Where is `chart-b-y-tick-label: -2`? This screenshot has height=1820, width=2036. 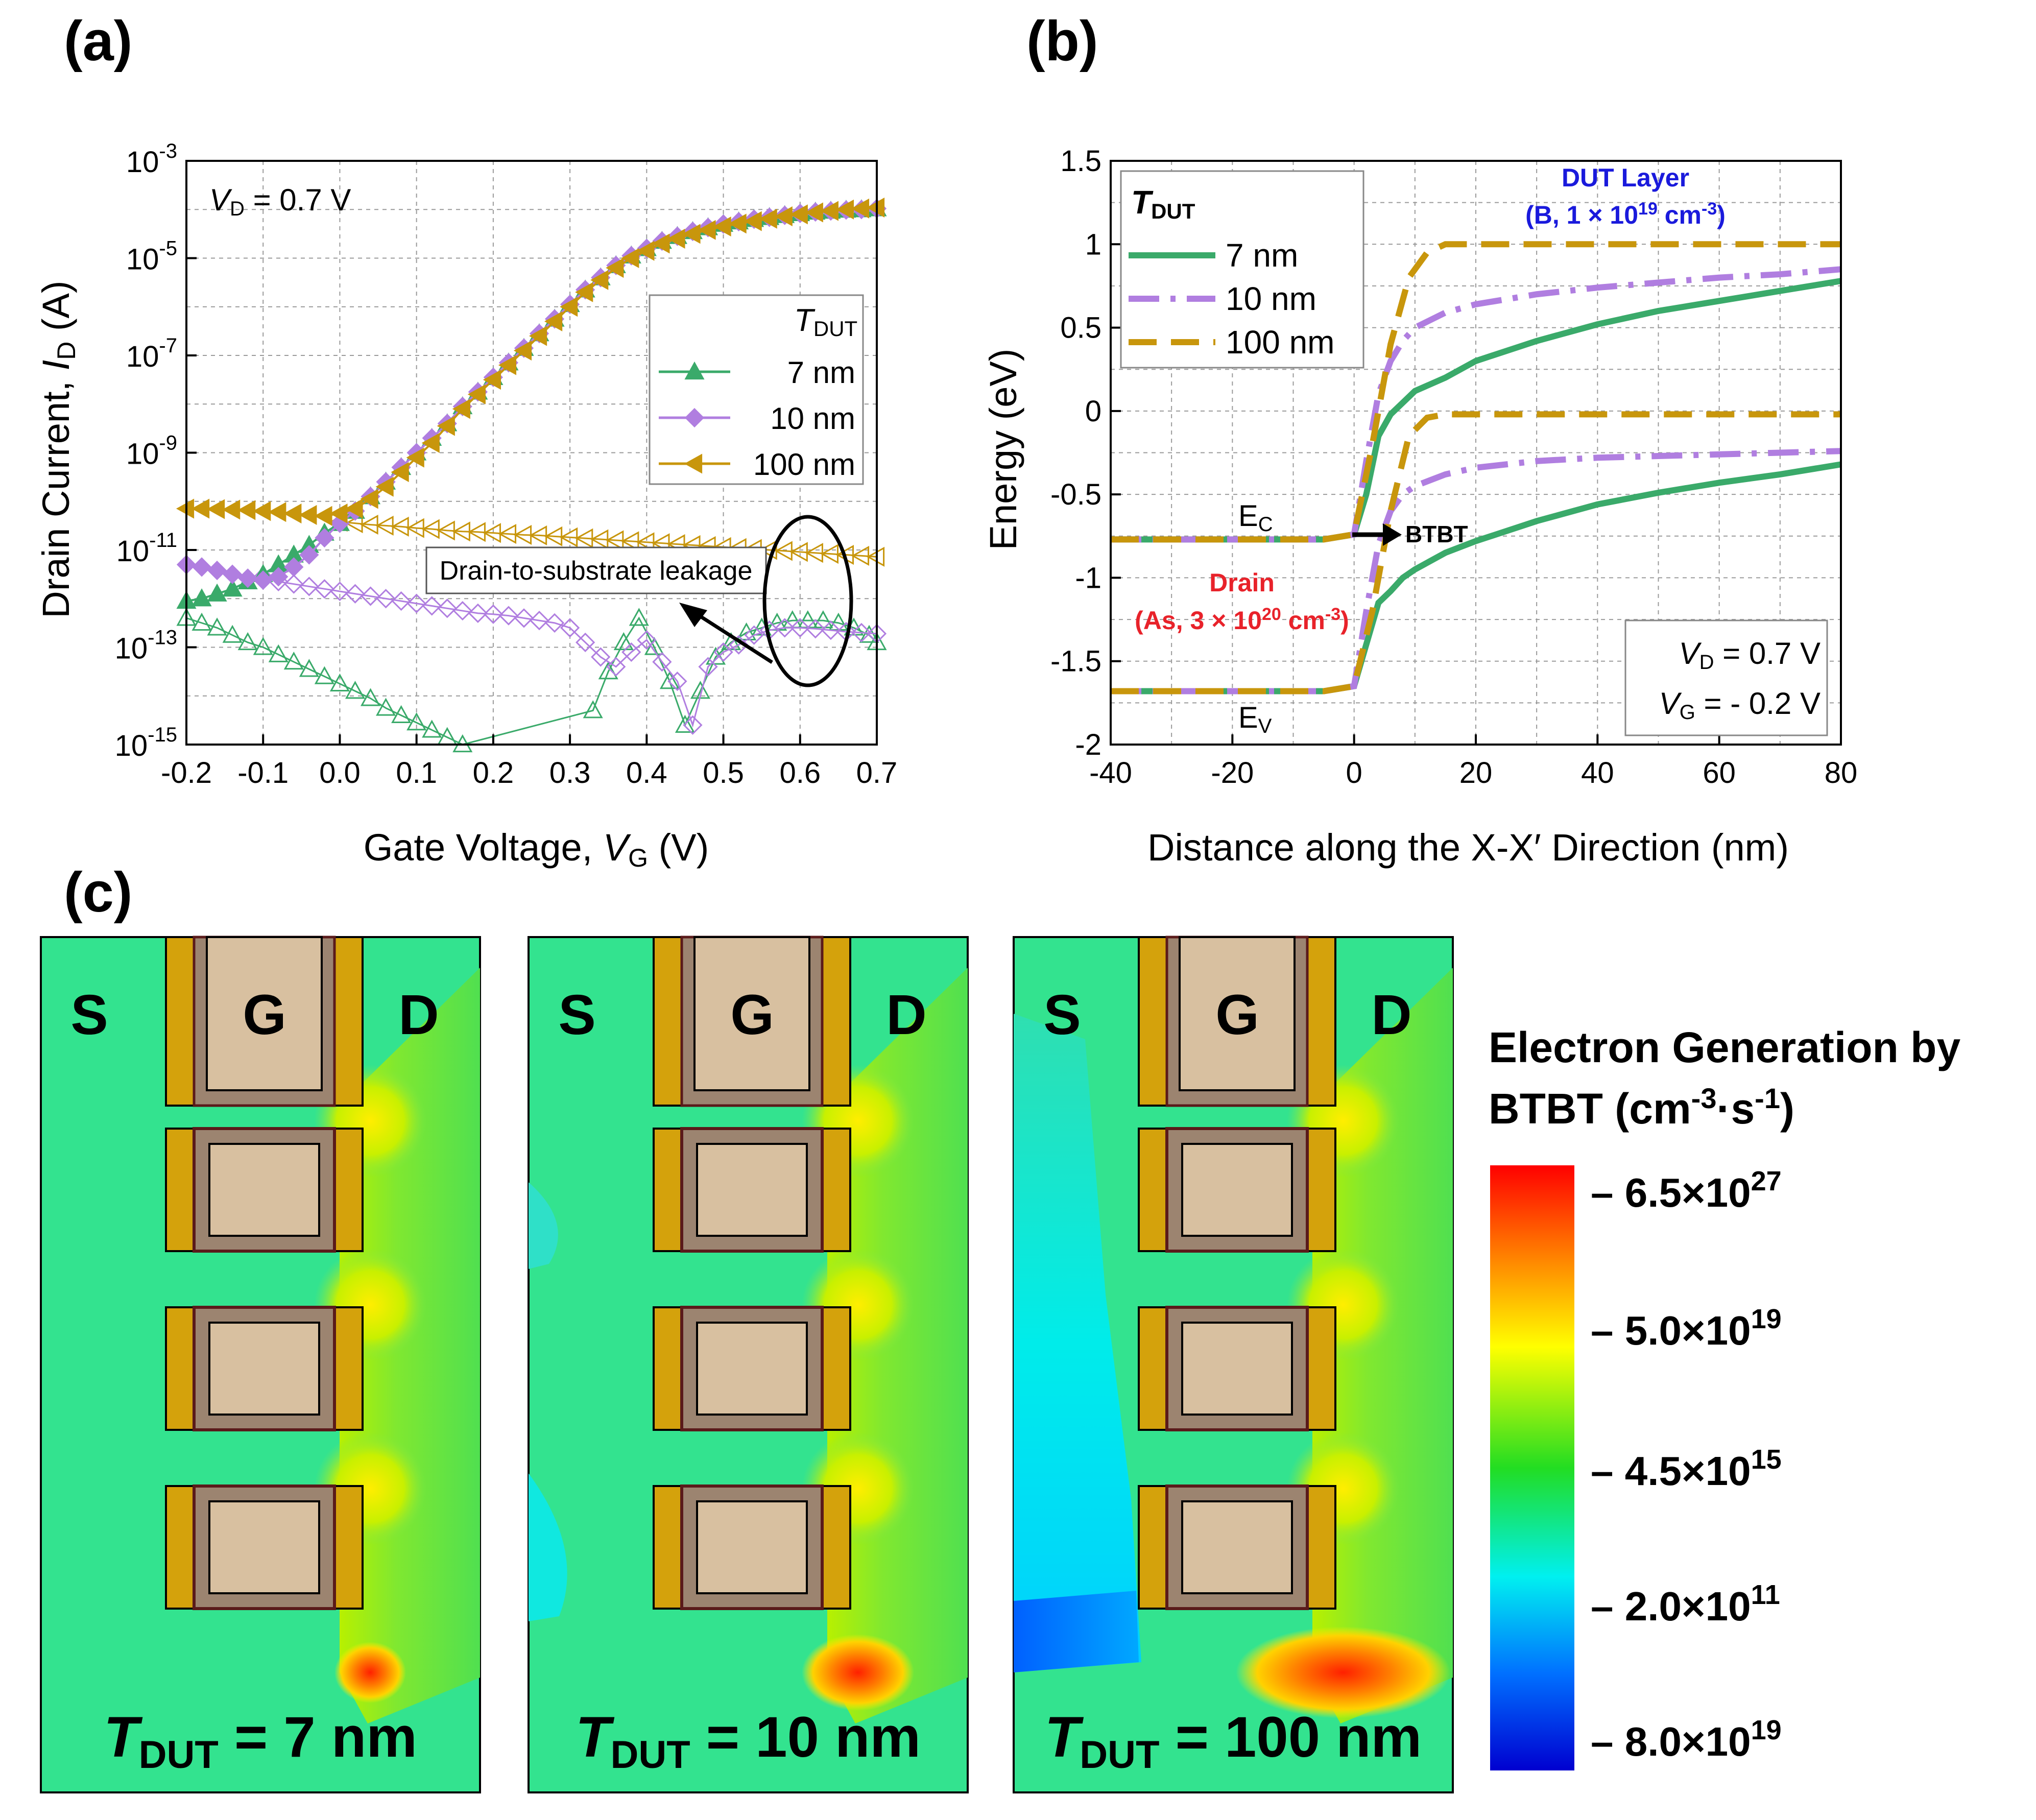
chart-b-y-tick-label: -2 is located at coordinates (1088, 744).